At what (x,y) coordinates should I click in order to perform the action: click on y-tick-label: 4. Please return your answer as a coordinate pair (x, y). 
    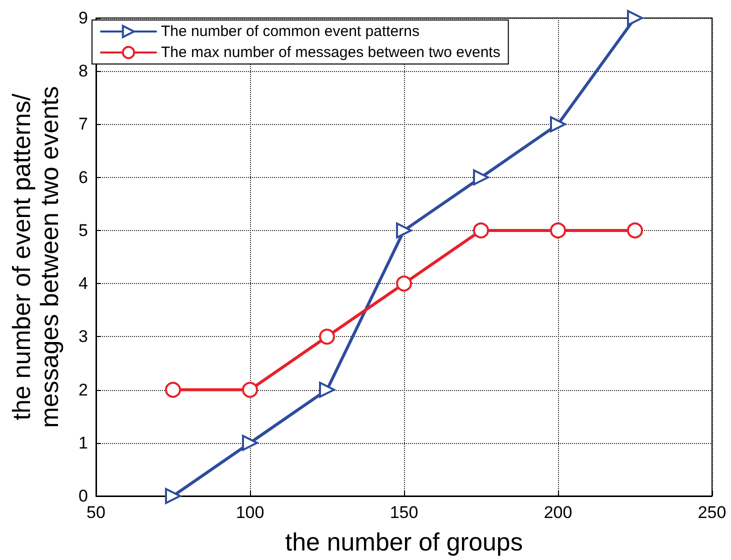
    Looking at the image, I should click on (83, 284).